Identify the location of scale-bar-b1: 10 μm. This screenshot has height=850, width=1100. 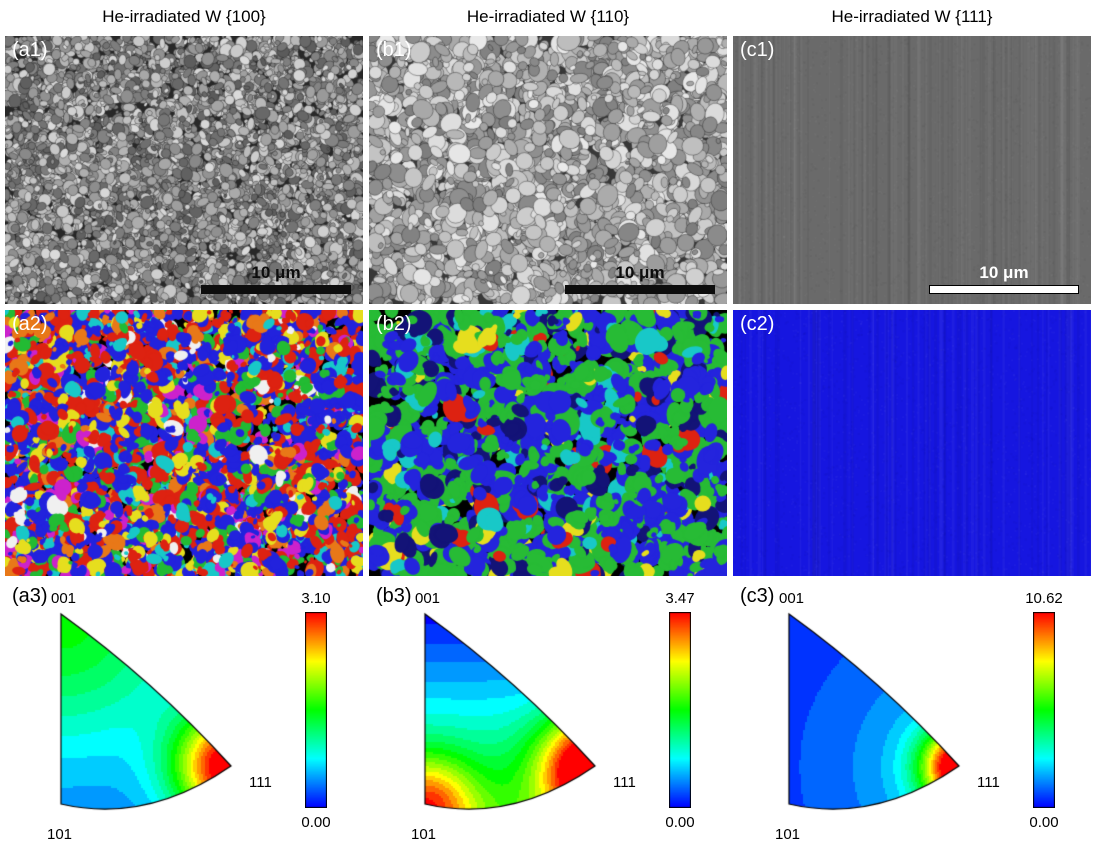
(640, 278).